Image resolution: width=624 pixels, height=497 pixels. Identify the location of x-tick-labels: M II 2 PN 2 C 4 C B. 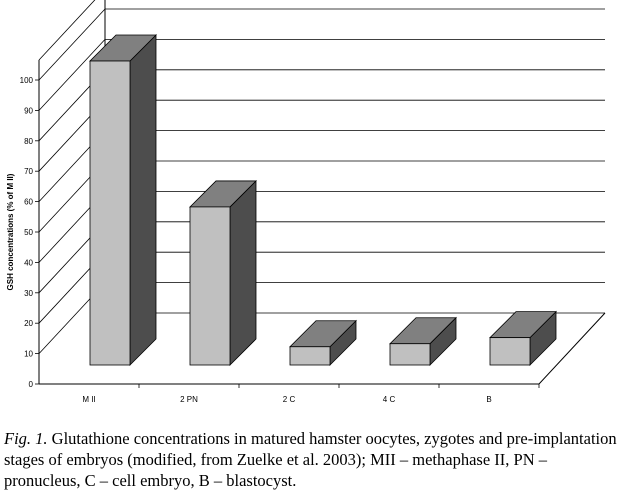
(286, 399).